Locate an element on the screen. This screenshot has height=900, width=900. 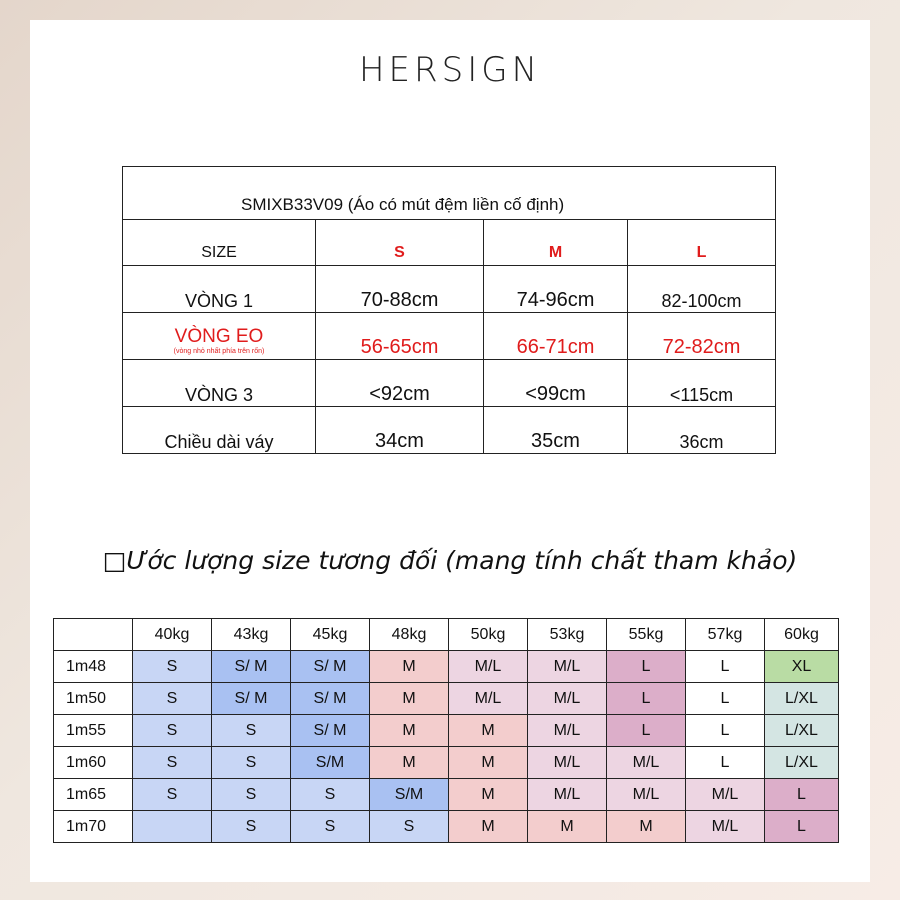
product-code-row: SMIXB33V09 (Áo có mút đệm liền cố định) is located at coordinates (449, 193).